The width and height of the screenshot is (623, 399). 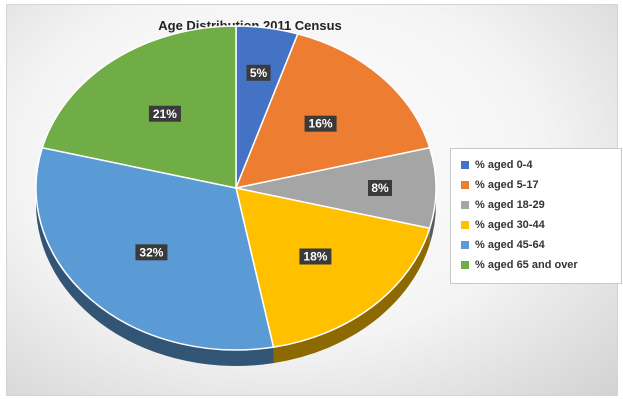 I want to click on legend-item-3: % aged 30-44, so click(x=541, y=225).